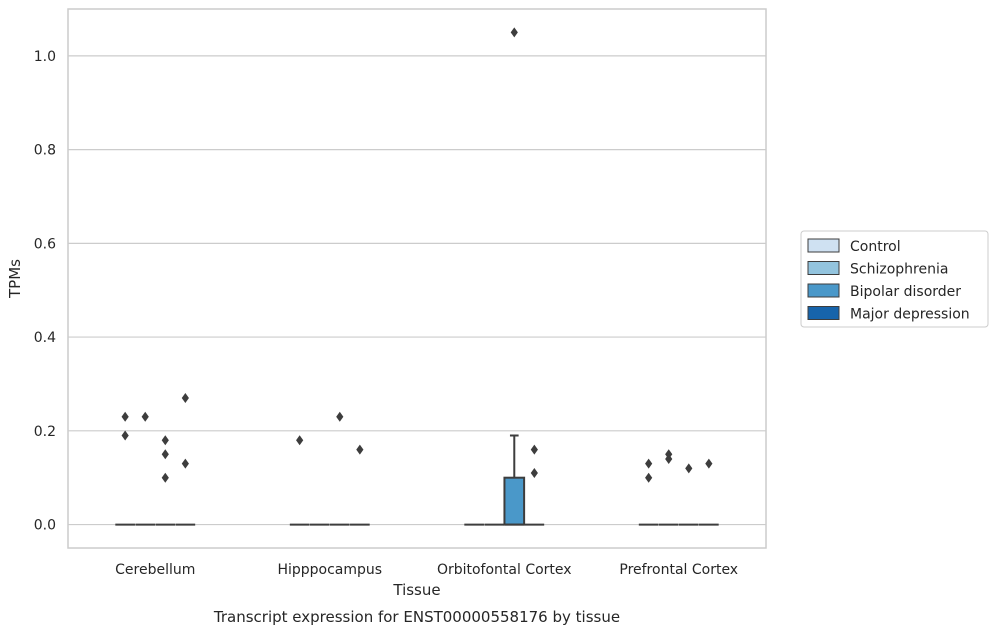  Describe the element at coordinates (45, 526) in the screenshot. I see `y-tick-label: 0.0` at that location.